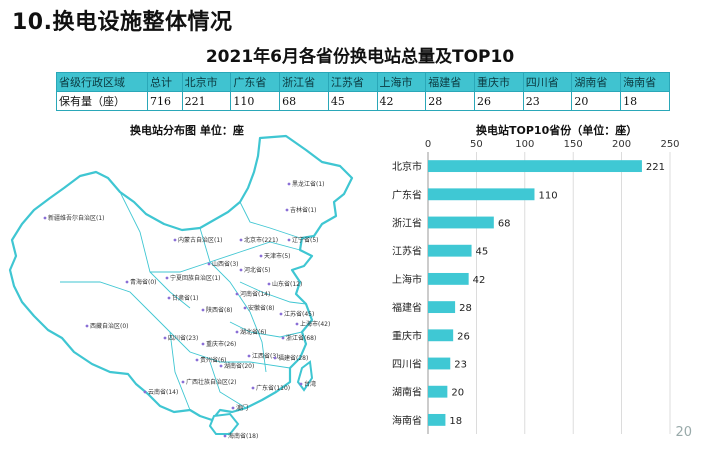  What do you see at coordinates (304, 82) in the screenshot?
I see `table-header-cell: 浙江省` at bounding box center [304, 82].